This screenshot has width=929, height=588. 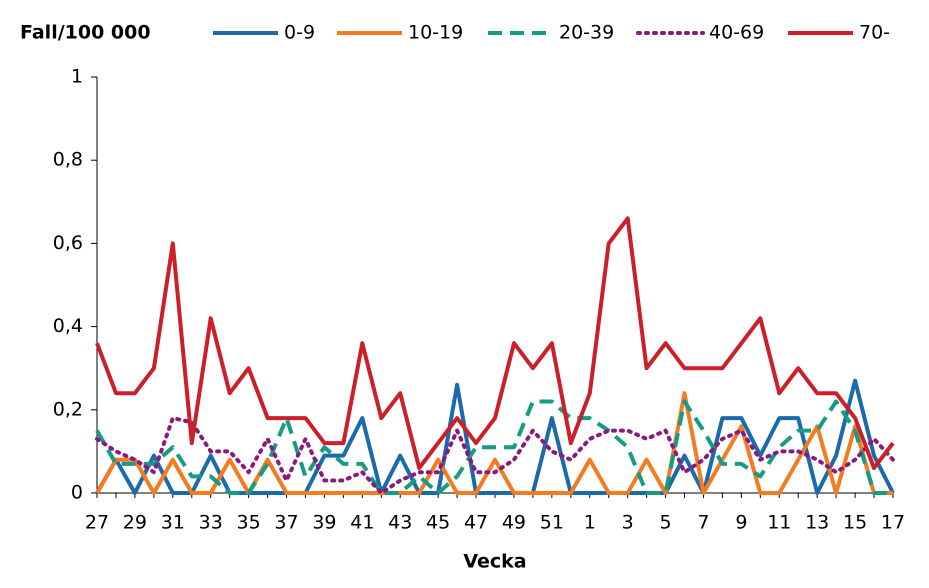 I want to click on y-tick-label: 0,8, so click(x=68, y=160).